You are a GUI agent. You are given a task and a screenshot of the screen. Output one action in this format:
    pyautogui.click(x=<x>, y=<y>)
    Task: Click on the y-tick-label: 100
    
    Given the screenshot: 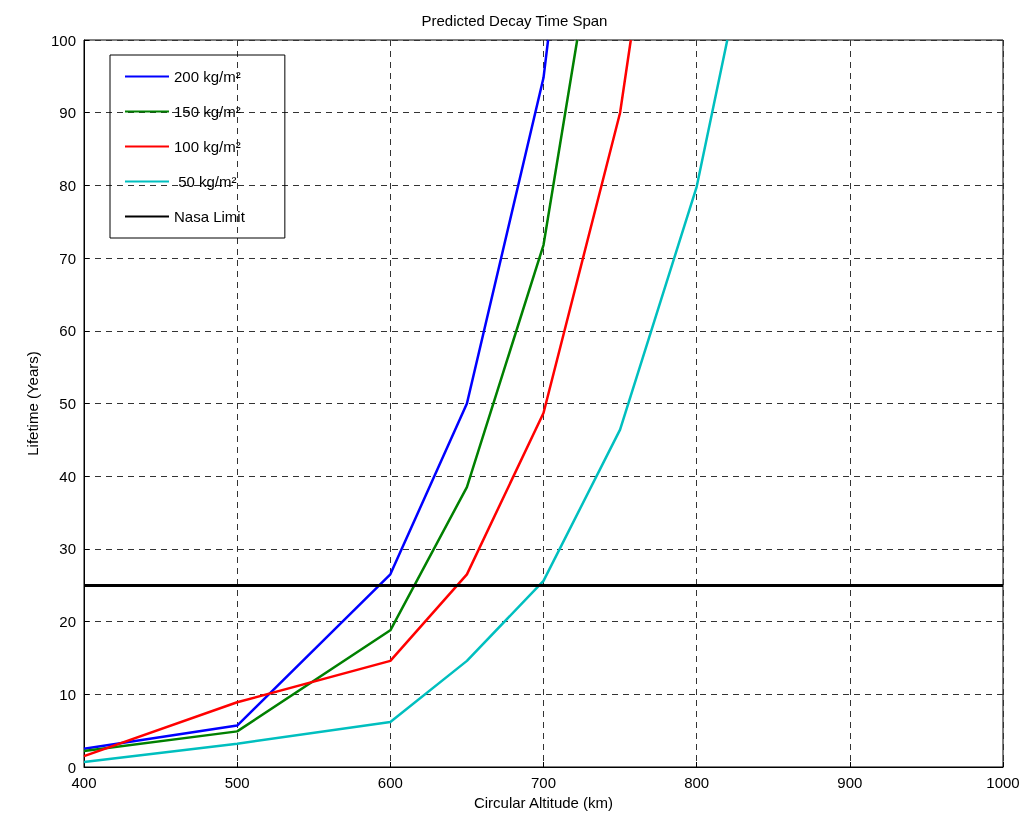 What is the action you would take?
    pyautogui.click(x=63, y=40)
    